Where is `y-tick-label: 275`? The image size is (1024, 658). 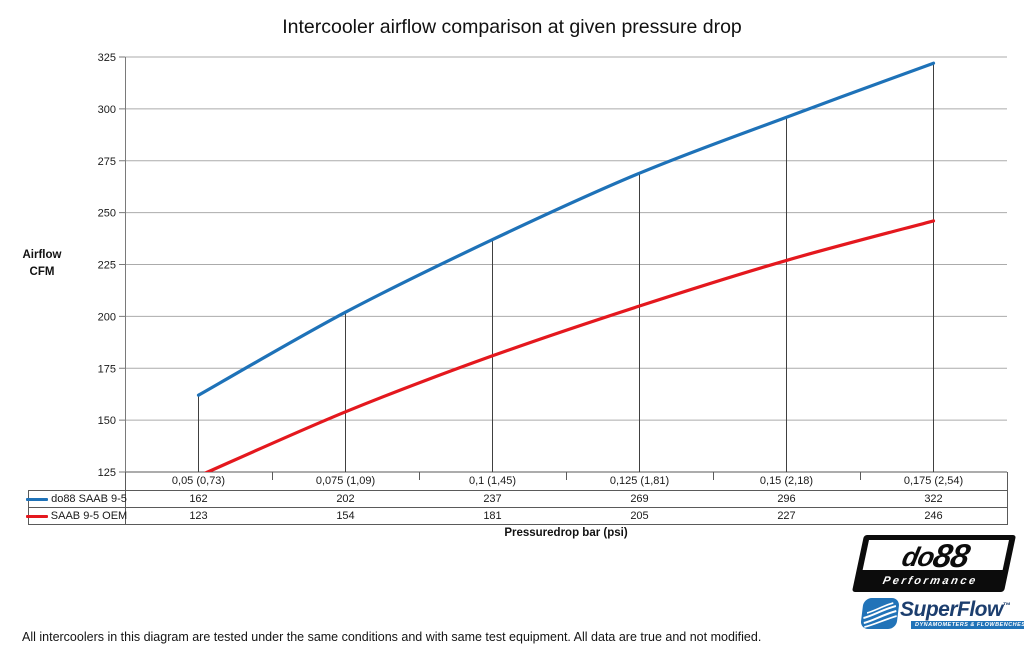 y-tick-label: 275 is located at coordinates (107, 162).